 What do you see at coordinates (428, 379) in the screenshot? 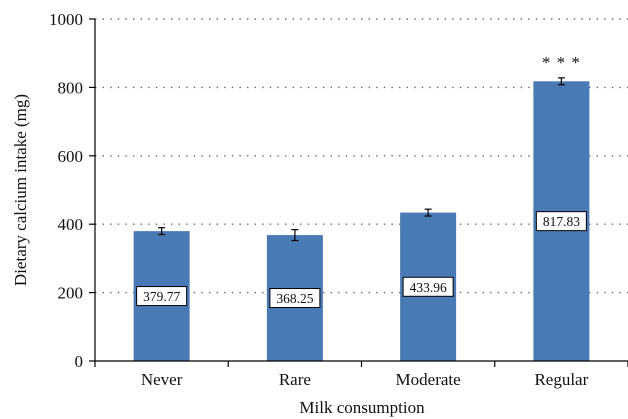
I see `x-tick-label: Moderate` at bounding box center [428, 379].